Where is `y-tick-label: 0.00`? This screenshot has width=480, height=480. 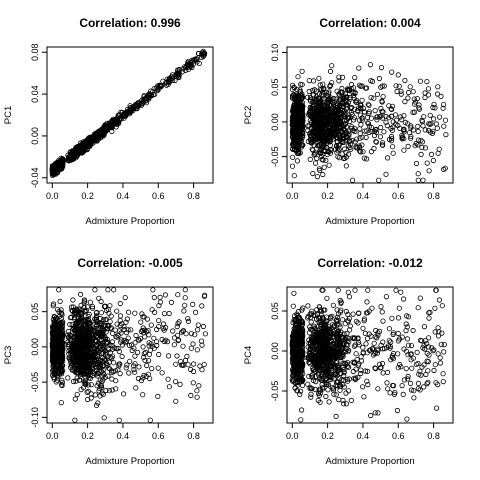 y-tick-label: 0.00 is located at coordinates (275, 122).